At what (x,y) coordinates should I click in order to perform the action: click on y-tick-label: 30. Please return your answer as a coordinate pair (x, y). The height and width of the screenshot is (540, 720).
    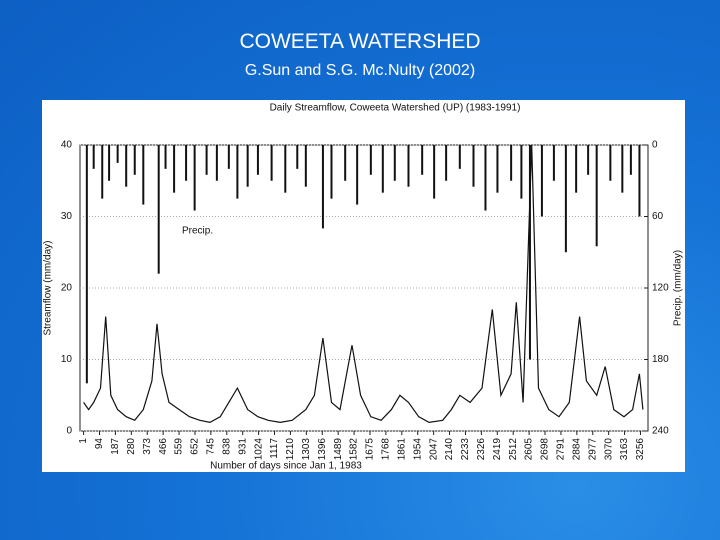
    Looking at the image, I should click on (67, 216).